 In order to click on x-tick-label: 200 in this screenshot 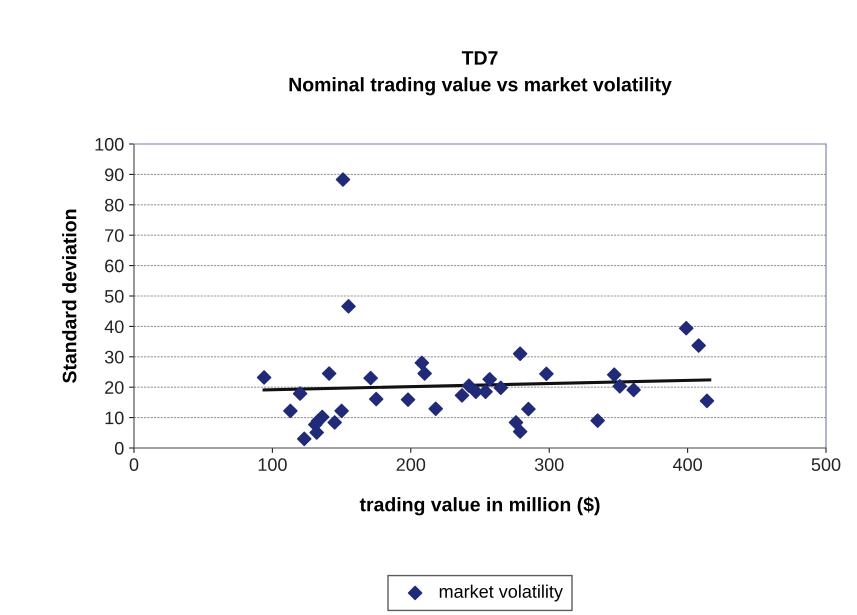, I will do `click(411, 464)`.